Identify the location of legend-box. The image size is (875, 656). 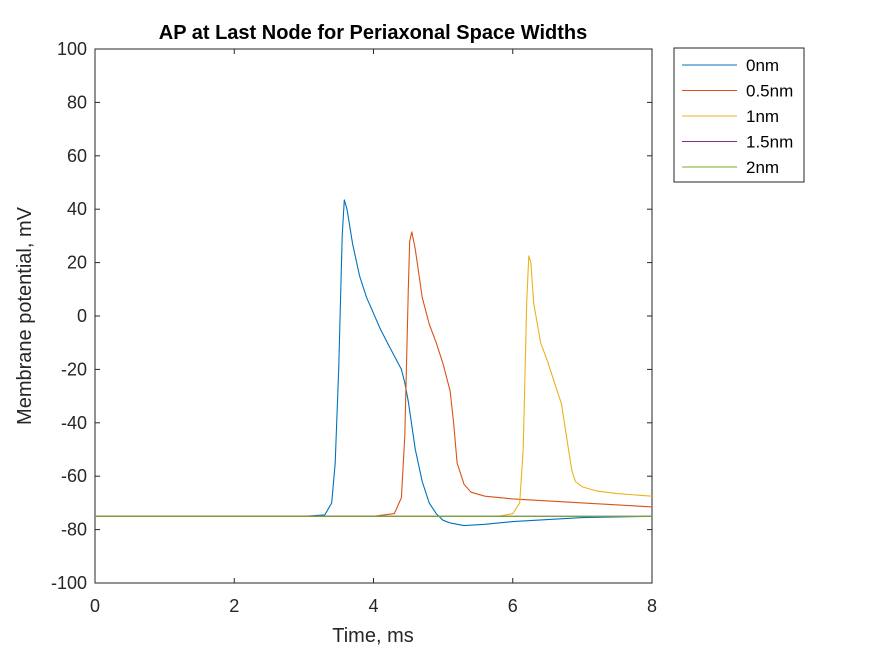
(739, 115).